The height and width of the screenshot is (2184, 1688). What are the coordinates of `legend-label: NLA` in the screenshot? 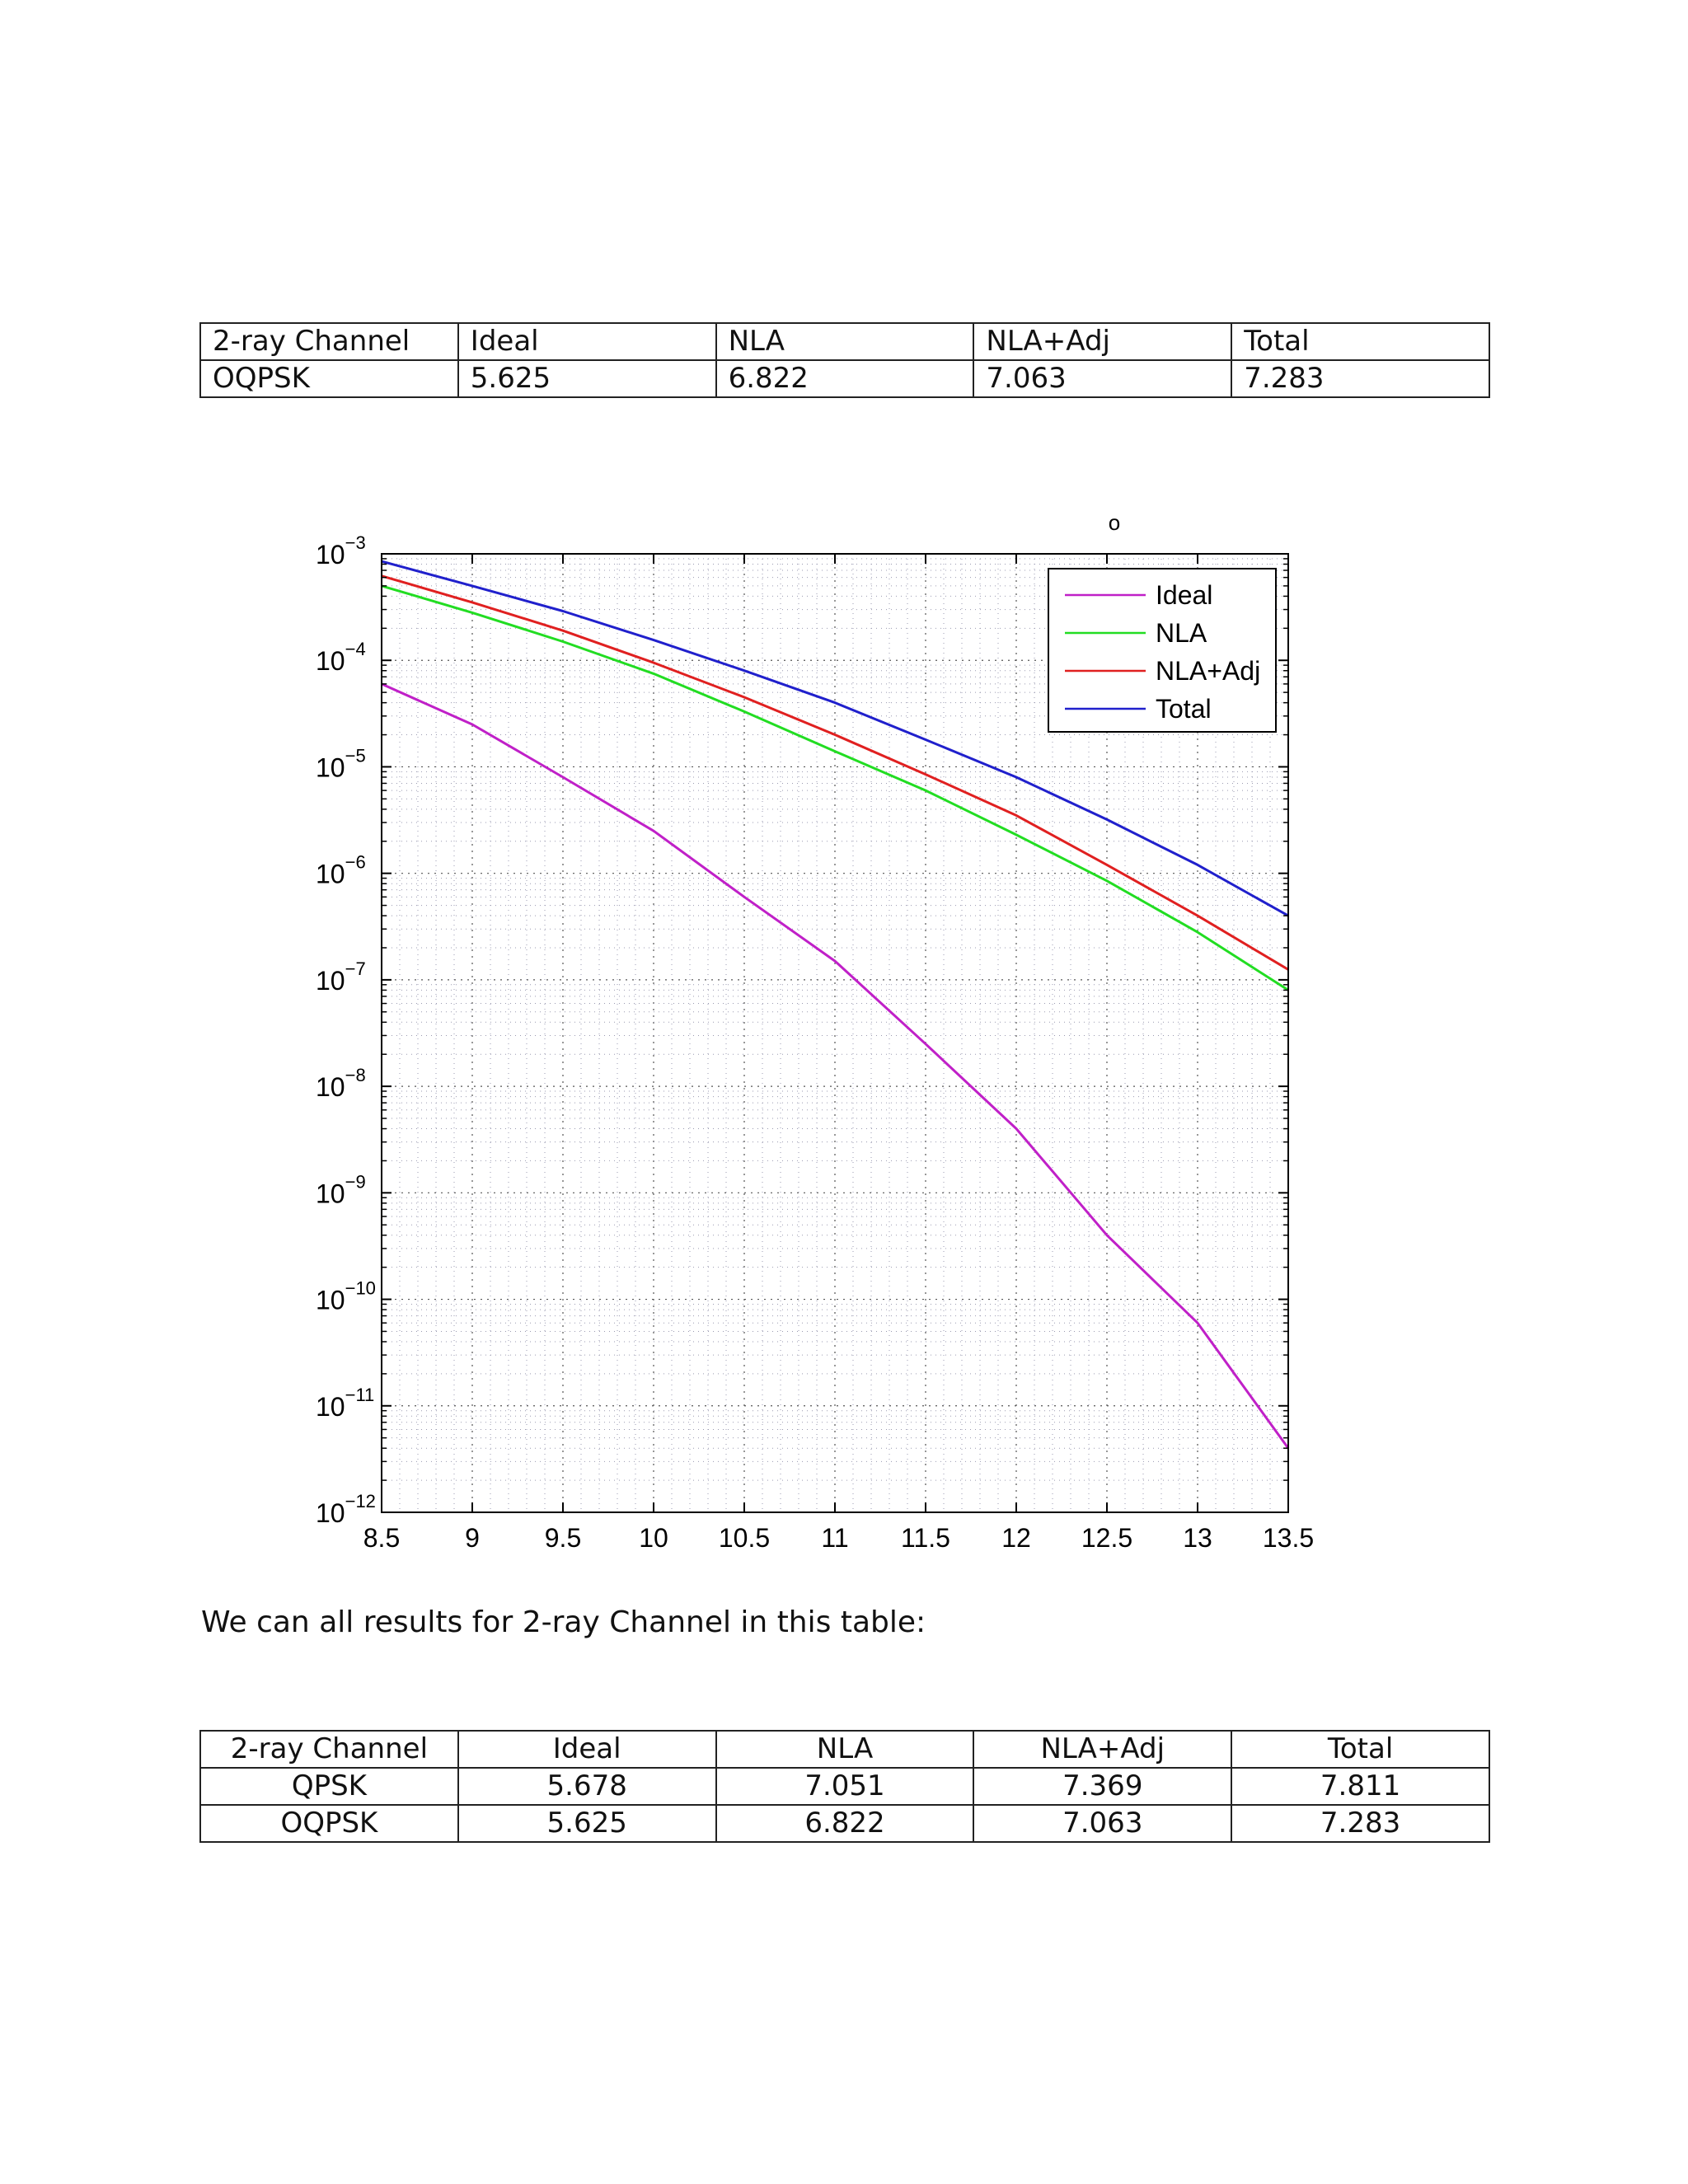 It's located at (1182, 633).